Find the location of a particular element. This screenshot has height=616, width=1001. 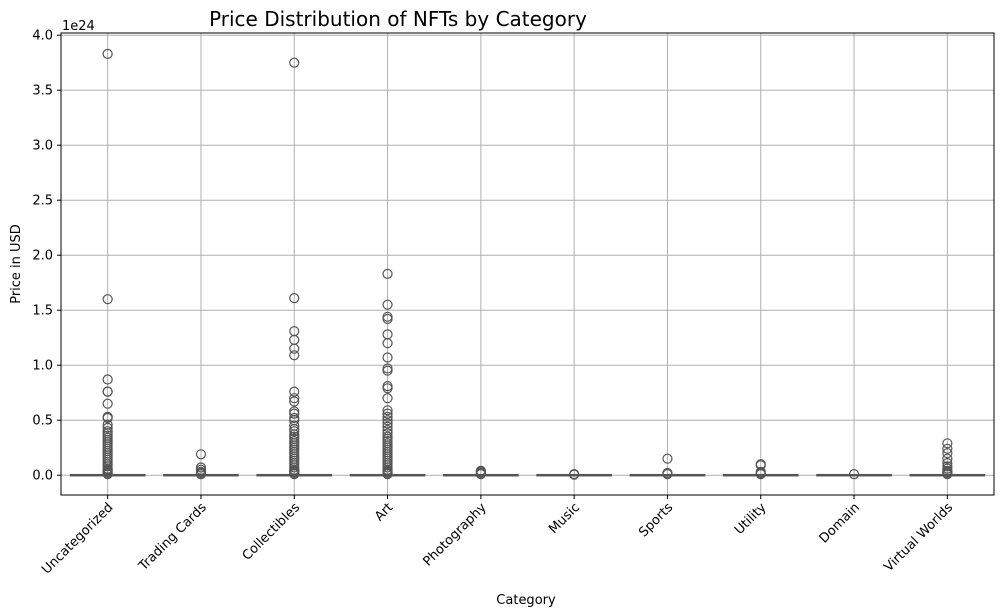

y-axis-label: Price in USD is located at coordinates (16, 264).